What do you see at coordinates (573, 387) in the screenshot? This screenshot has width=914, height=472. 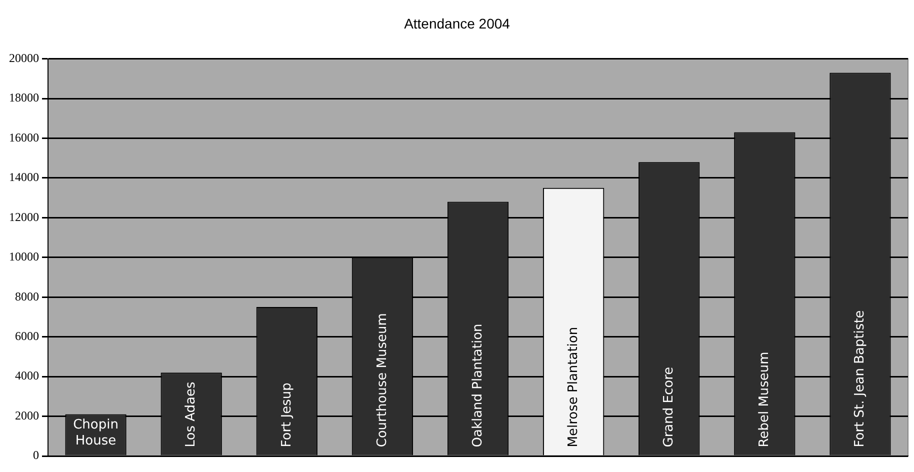 I see `x-tick-label: Melrose Plantation` at bounding box center [573, 387].